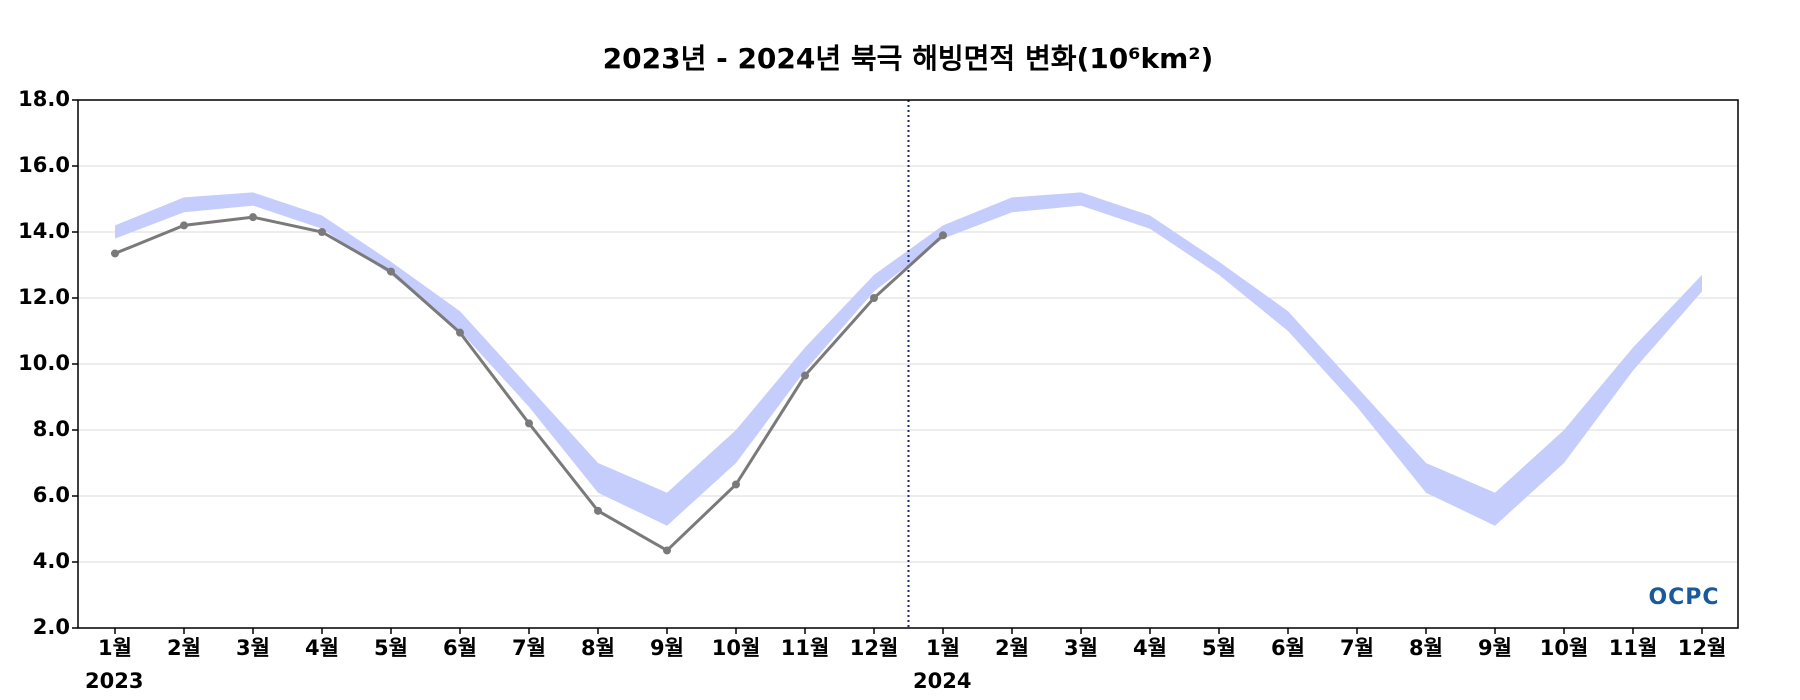 This screenshot has width=1800, height=700. What do you see at coordinates (44, 99) in the screenshot?
I see `y-tick-label: 18.0` at bounding box center [44, 99].